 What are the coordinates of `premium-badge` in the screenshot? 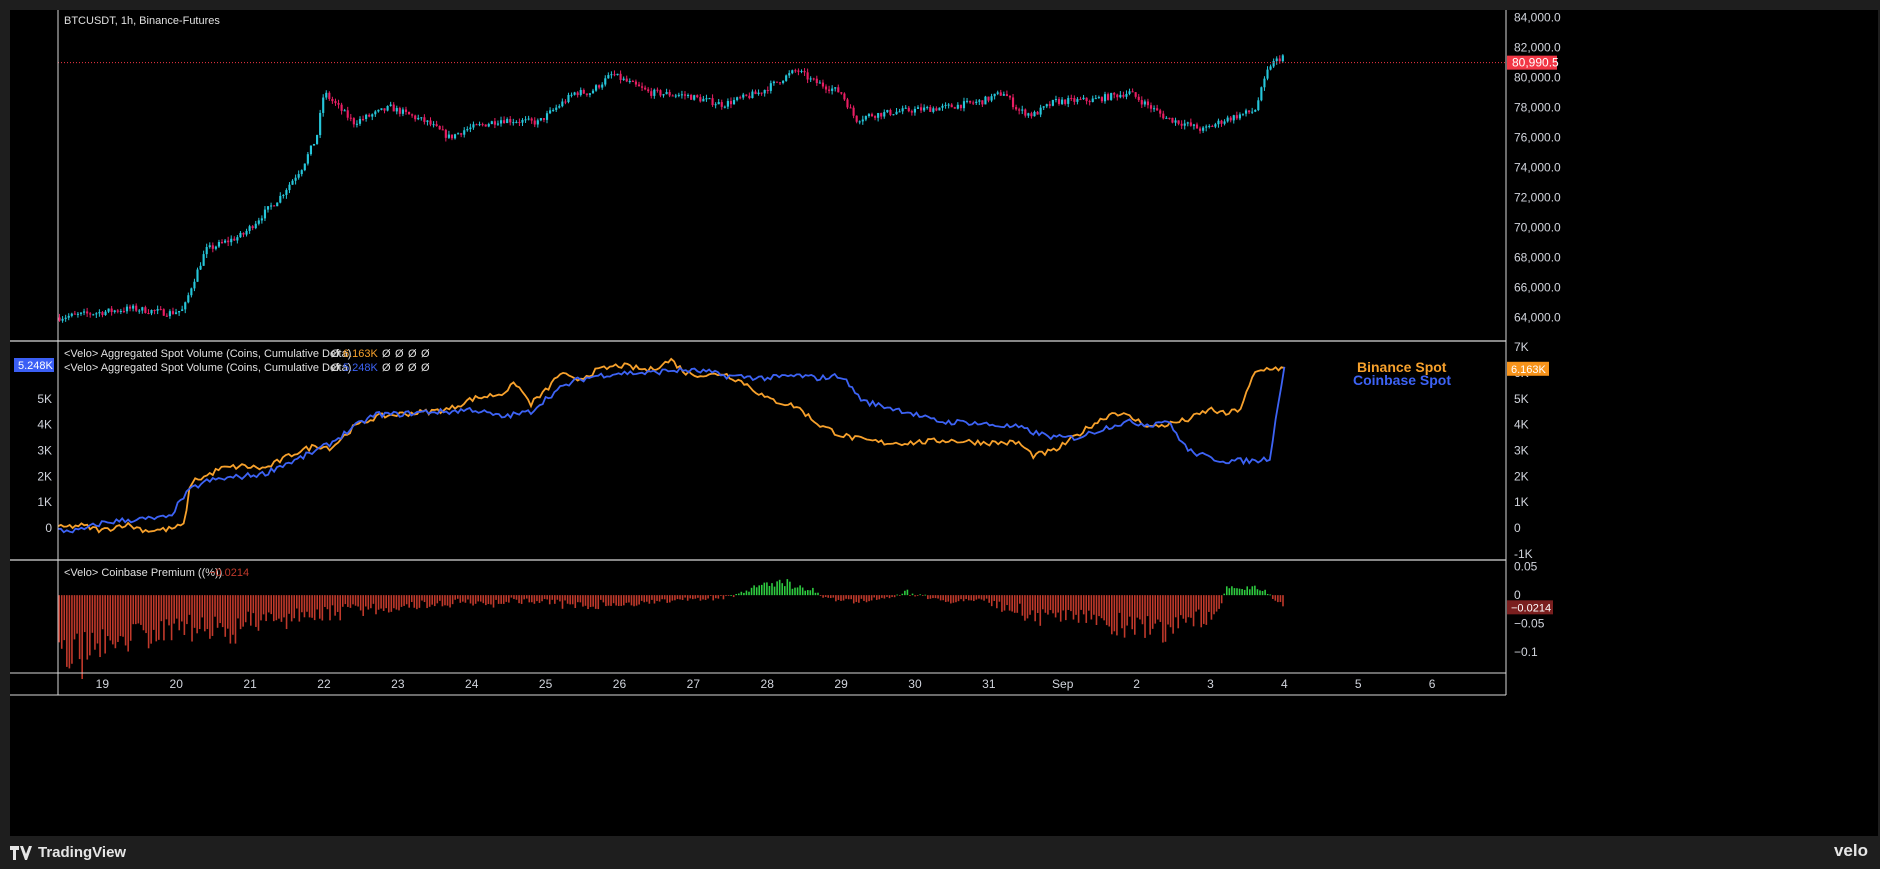 It's located at (1530, 607).